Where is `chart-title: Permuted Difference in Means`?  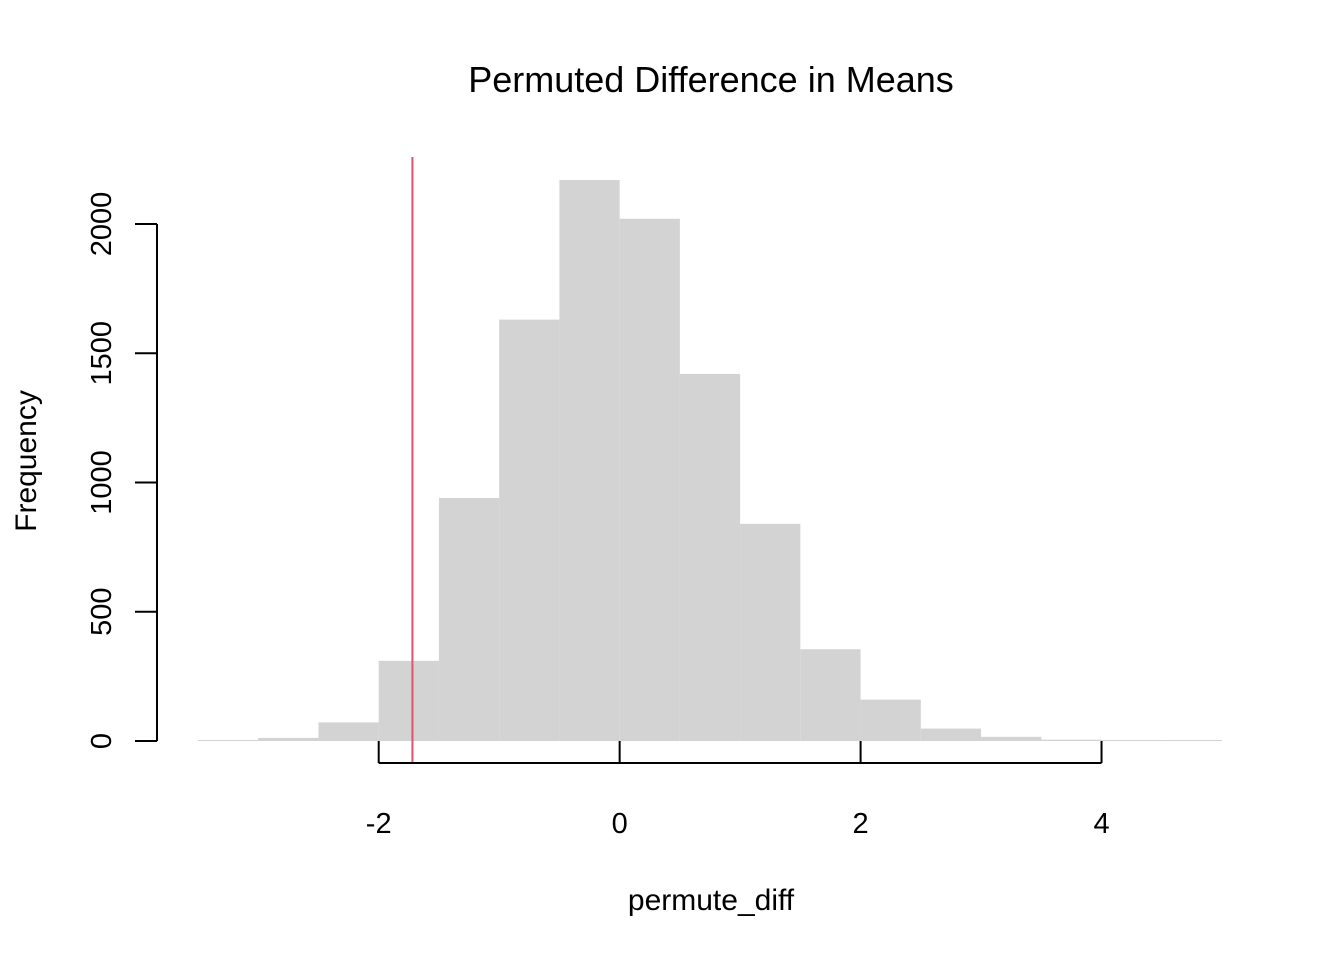
chart-title: Permuted Difference in Means is located at coordinates (711, 79).